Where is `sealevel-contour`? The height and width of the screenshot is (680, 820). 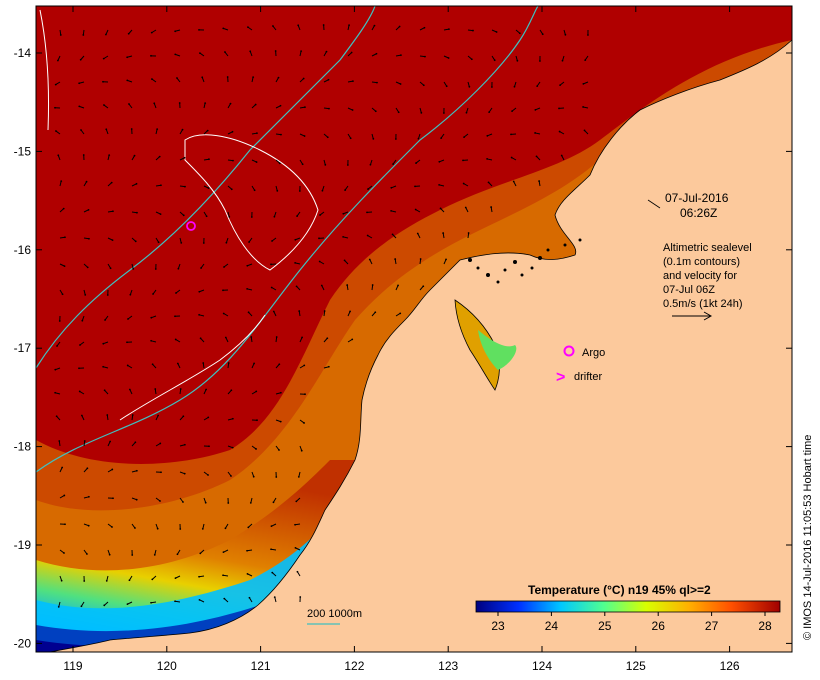
sealevel-contour is located at coordinates (251, 202).